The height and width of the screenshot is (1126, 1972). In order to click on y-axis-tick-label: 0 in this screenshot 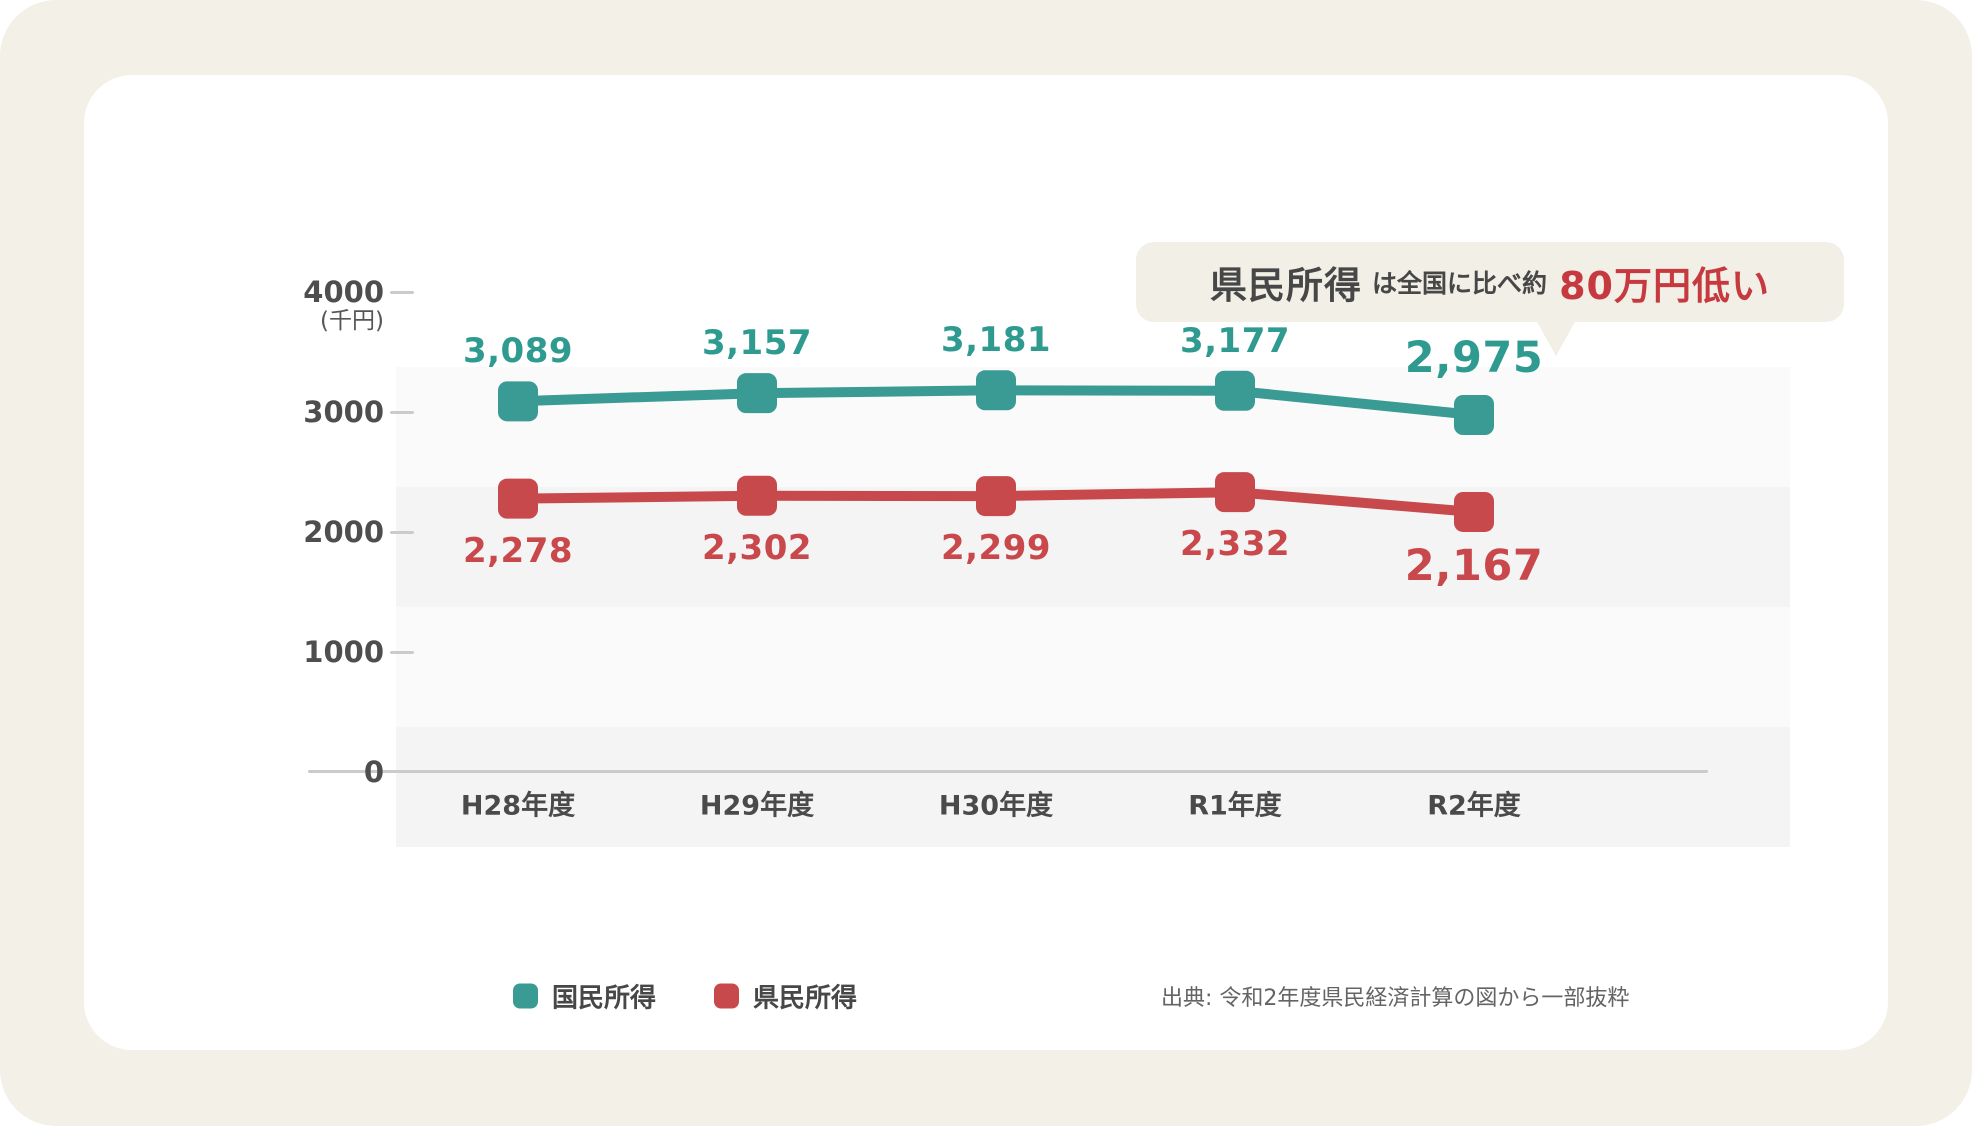, I will do `click(373, 772)`.